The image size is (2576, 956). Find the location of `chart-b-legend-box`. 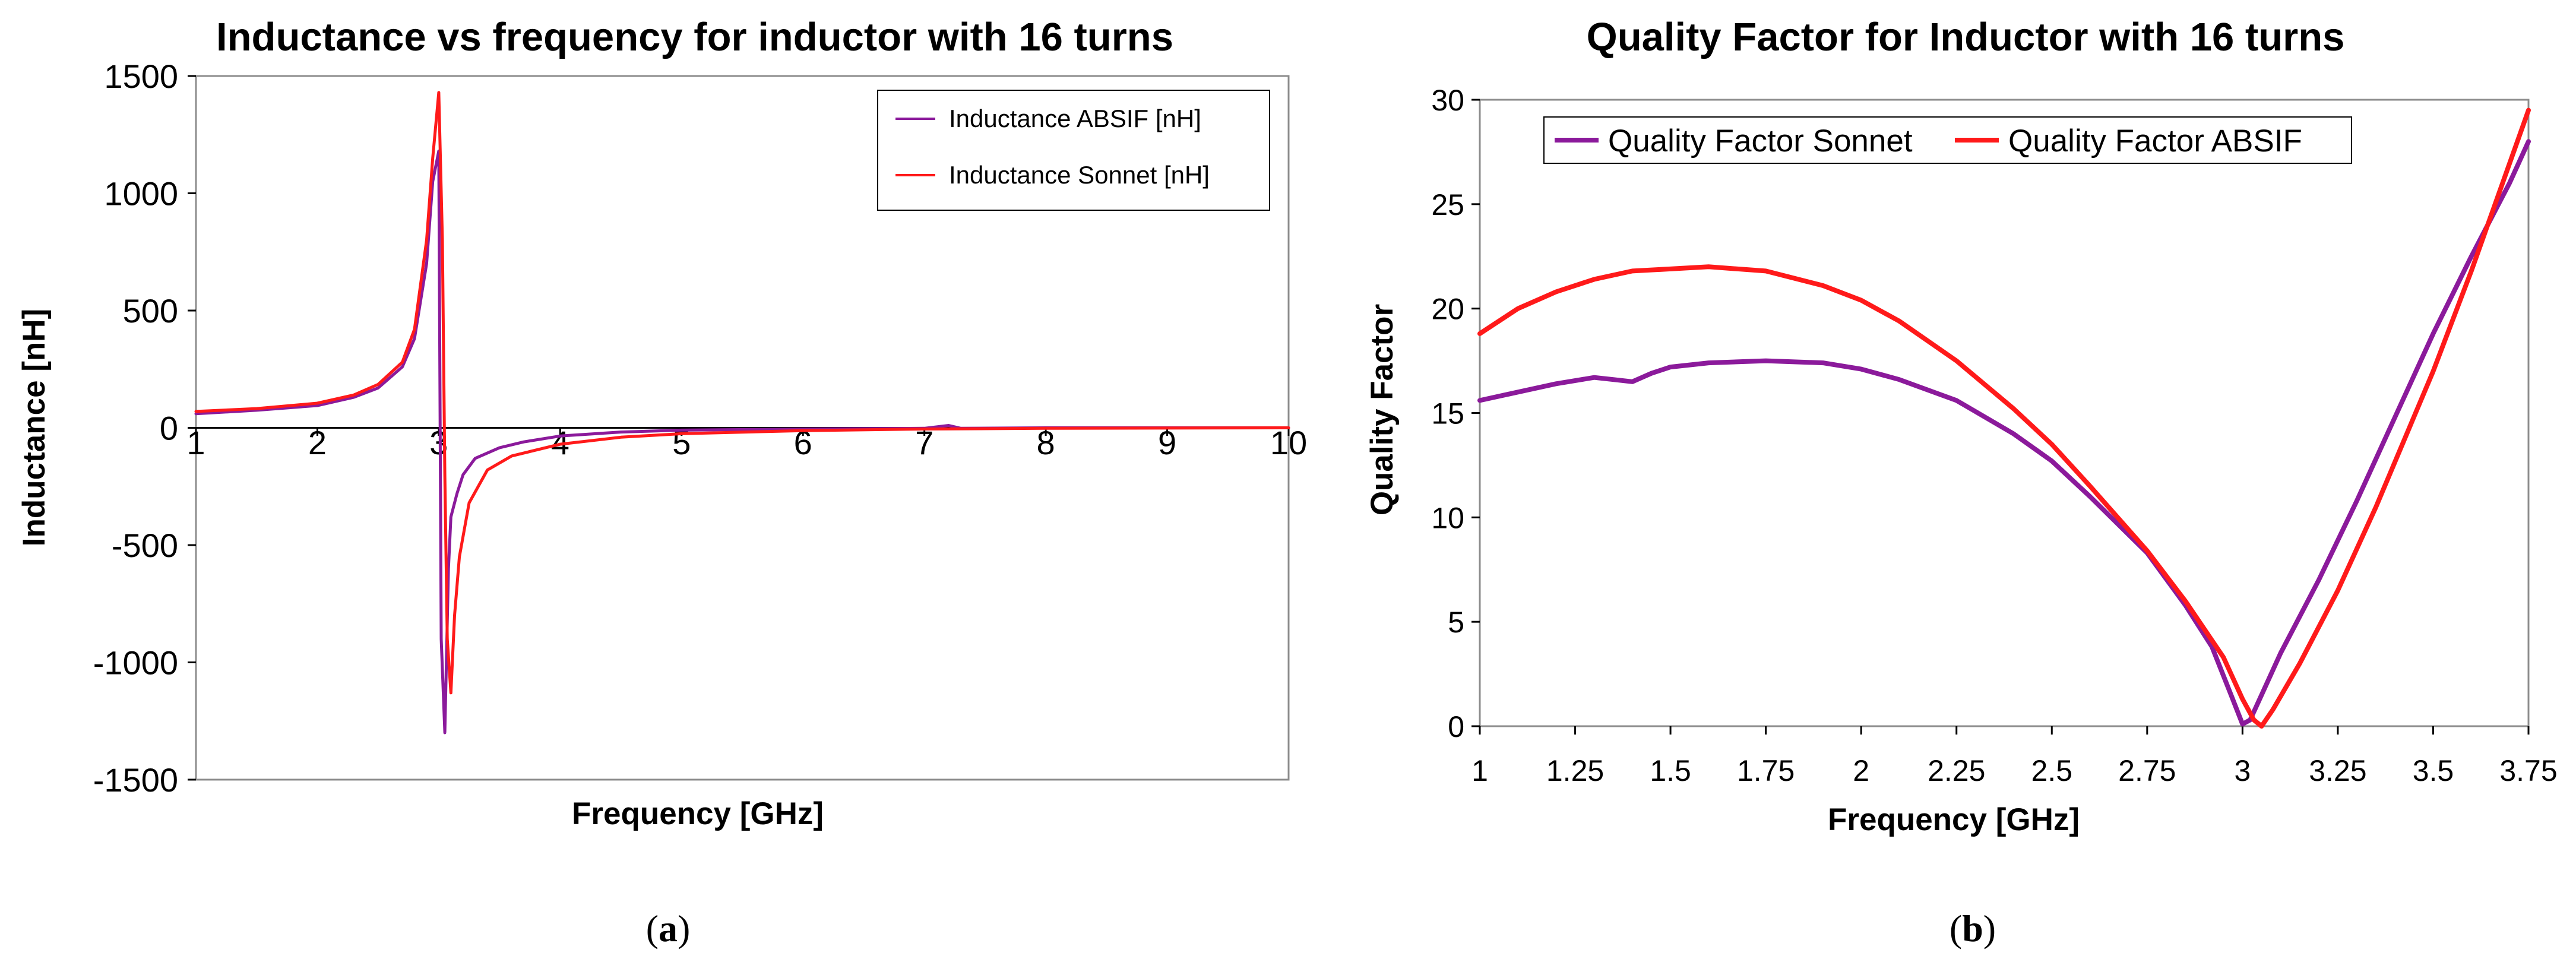

chart-b-legend-box is located at coordinates (1947, 140).